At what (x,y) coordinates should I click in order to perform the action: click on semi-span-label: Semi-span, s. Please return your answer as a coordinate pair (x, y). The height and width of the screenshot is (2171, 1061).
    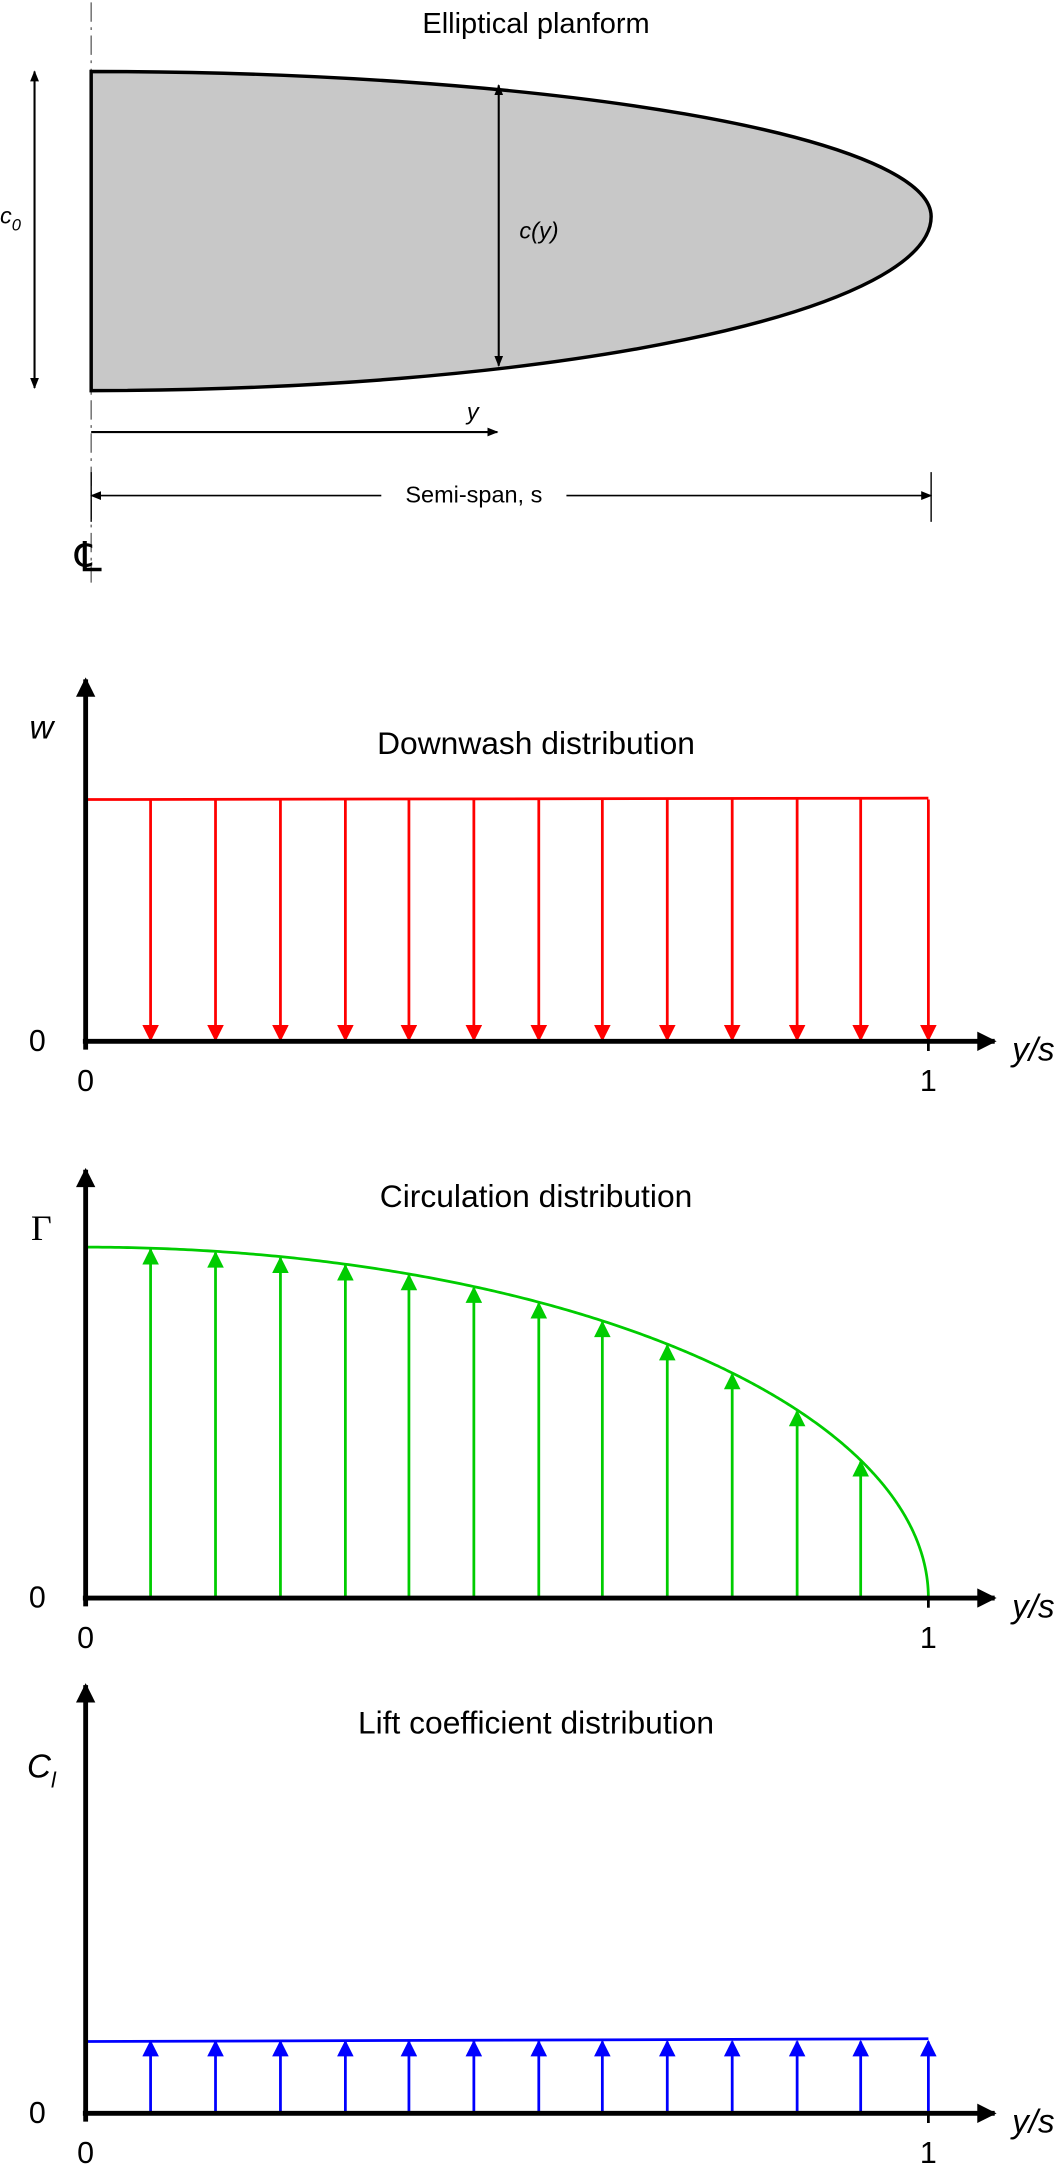
    Looking at the image, I should click on (473, 495).